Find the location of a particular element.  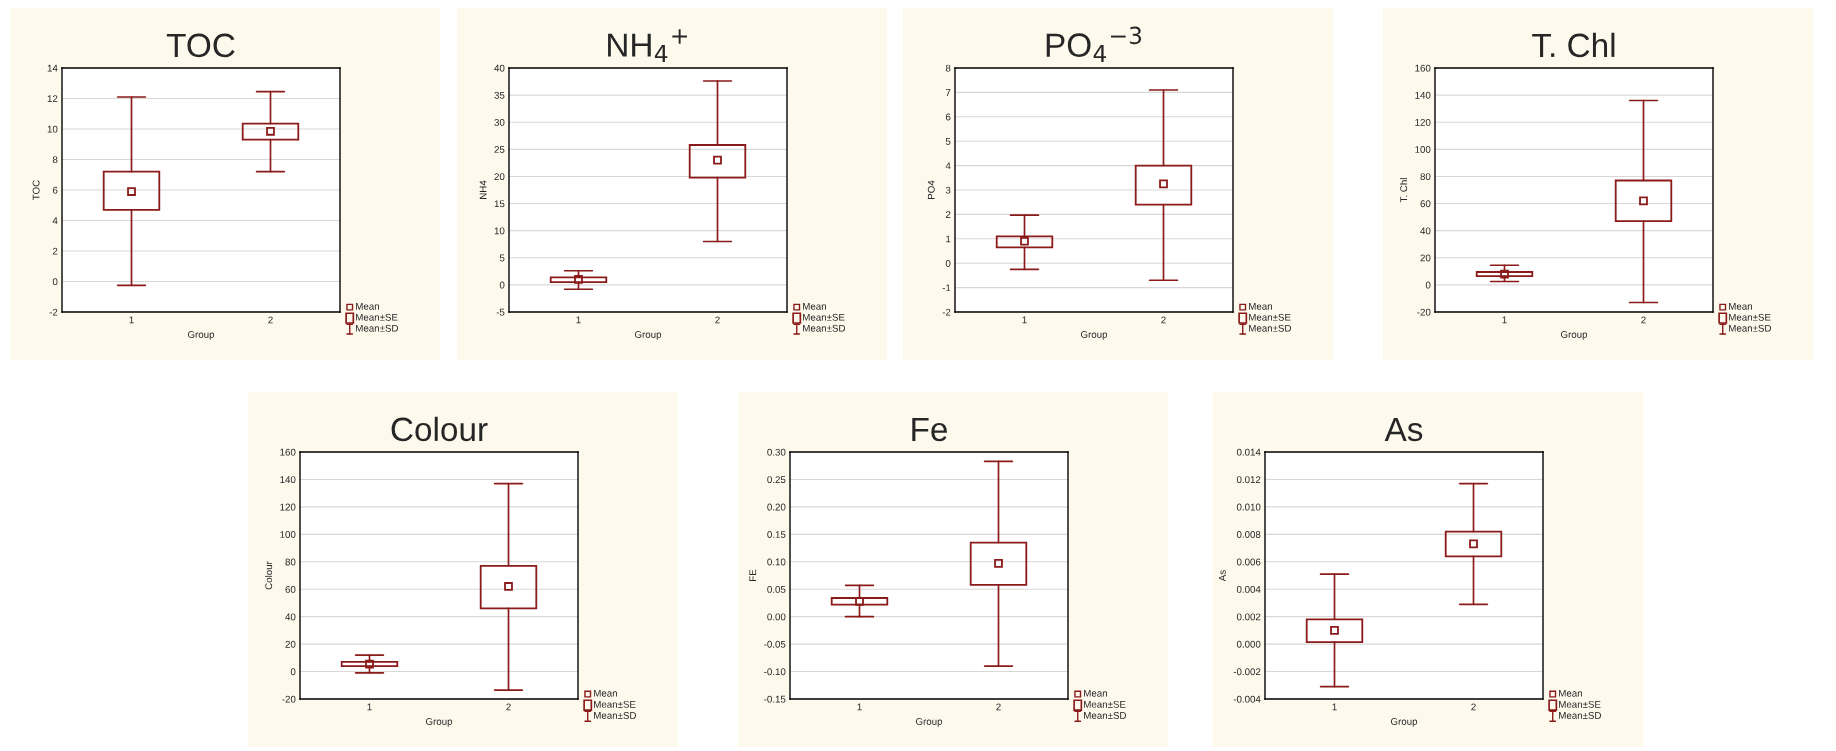

y-tick-label: 12 is located at coordinates (52, 99).